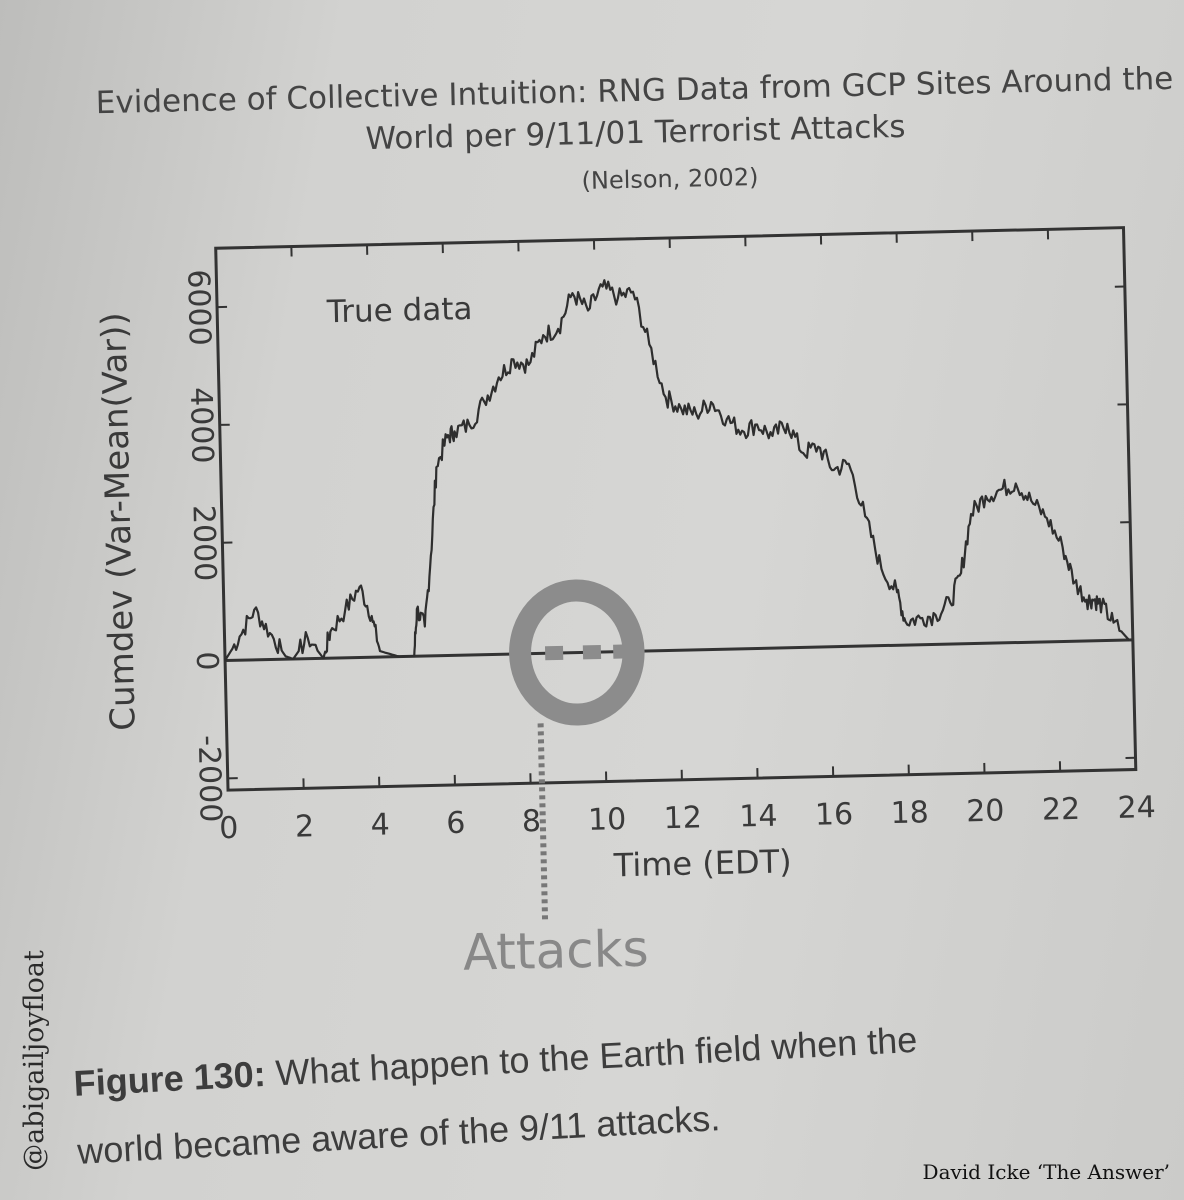 The image size is (1184, 1200). Describe the element at coordinates (169, 1078) in the screenshot. I see `figure-label: Figure 130:` at that location.